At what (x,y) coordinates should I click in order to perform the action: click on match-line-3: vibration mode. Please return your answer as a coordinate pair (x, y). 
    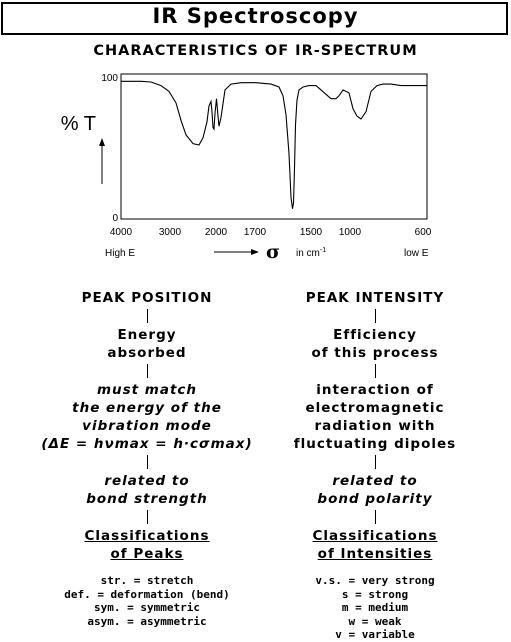
    Looking at the image, I should click on (147, 426).